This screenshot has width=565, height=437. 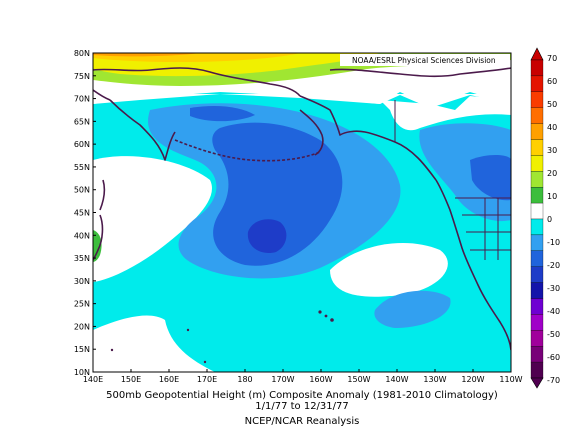 What do you see at coordinates (412, 309) in the screenshot?
I see `anomaly-contour-minus20-south` at bounding box center [412, 309].